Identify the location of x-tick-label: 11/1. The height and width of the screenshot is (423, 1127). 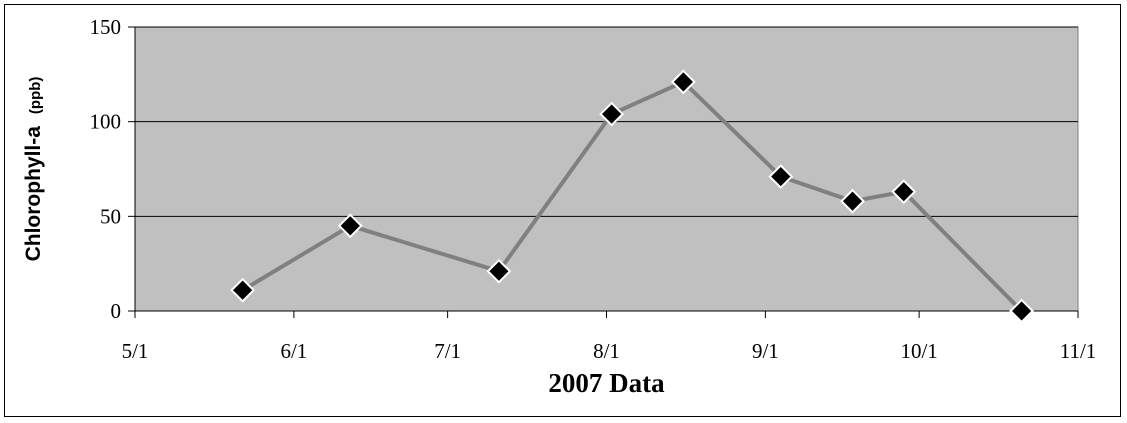
(1078, 351).